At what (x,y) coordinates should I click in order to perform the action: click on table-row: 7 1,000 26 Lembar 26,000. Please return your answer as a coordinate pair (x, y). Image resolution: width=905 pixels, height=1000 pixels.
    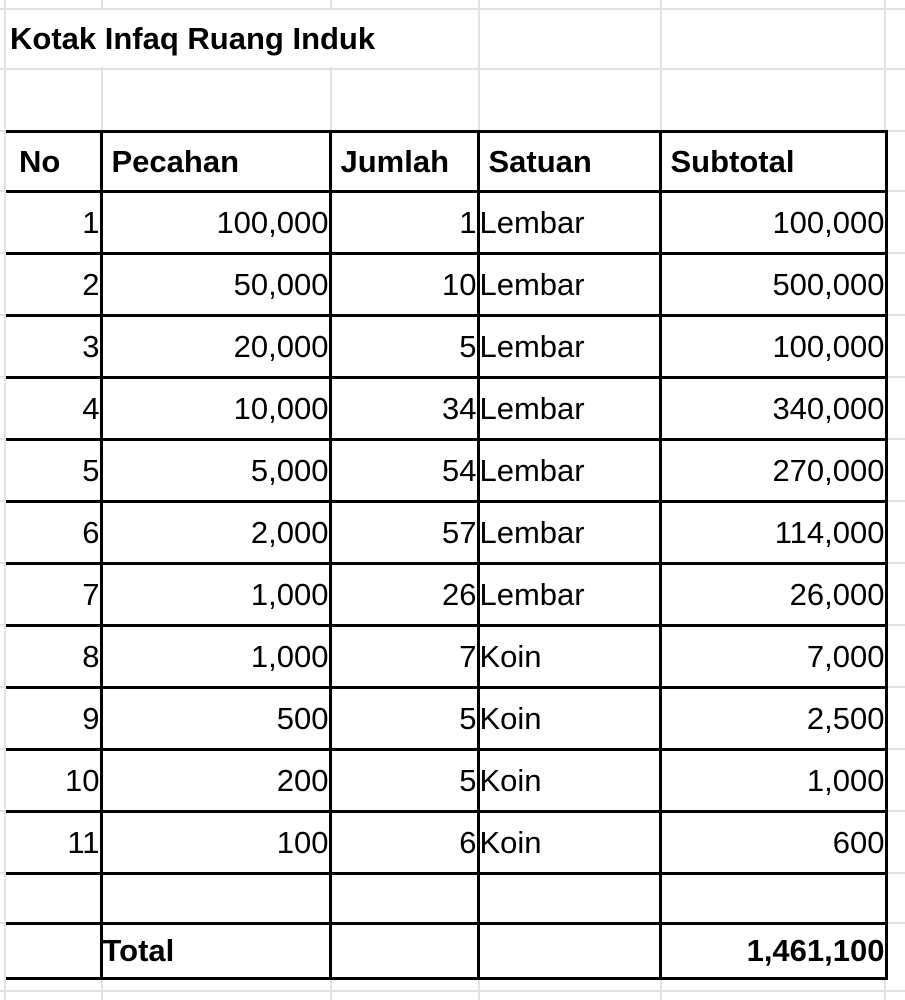
    Looking at the image, I should click on (447, 594).